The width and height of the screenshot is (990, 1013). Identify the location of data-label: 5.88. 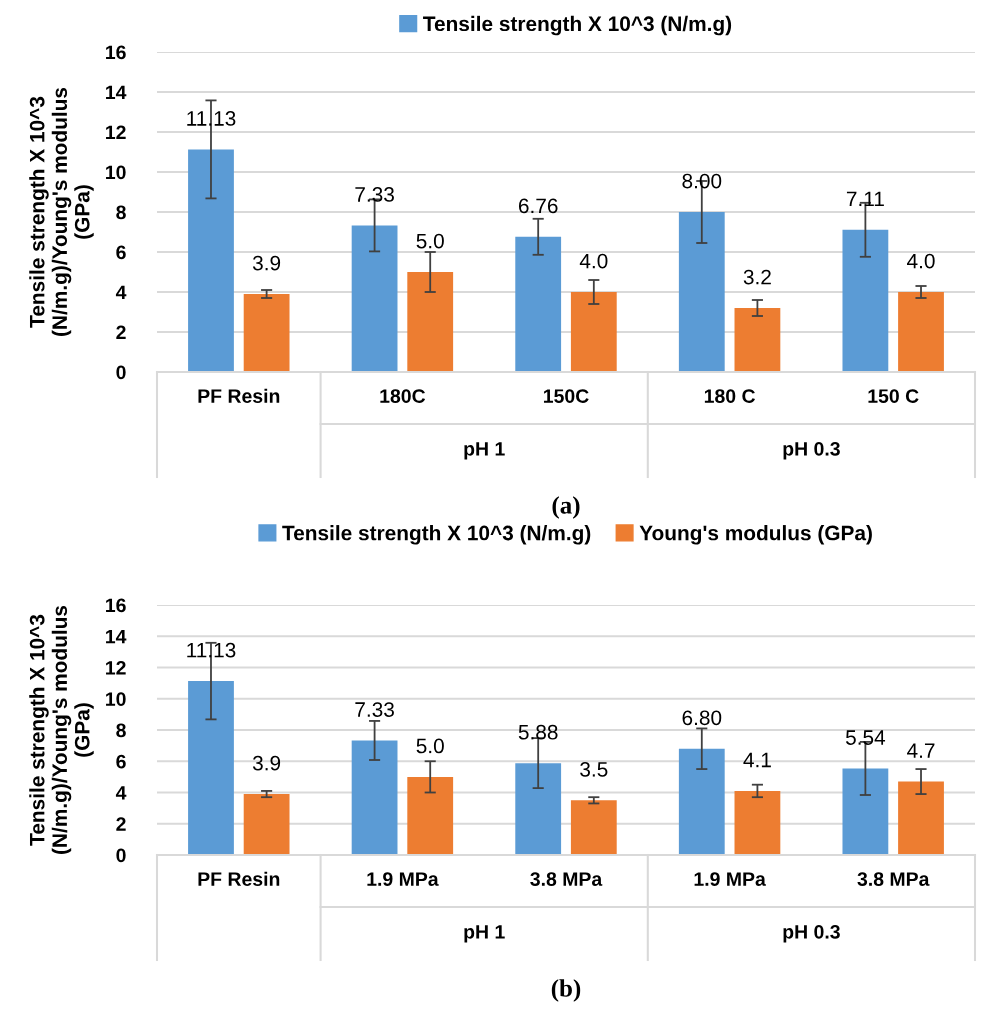
(538, 732).